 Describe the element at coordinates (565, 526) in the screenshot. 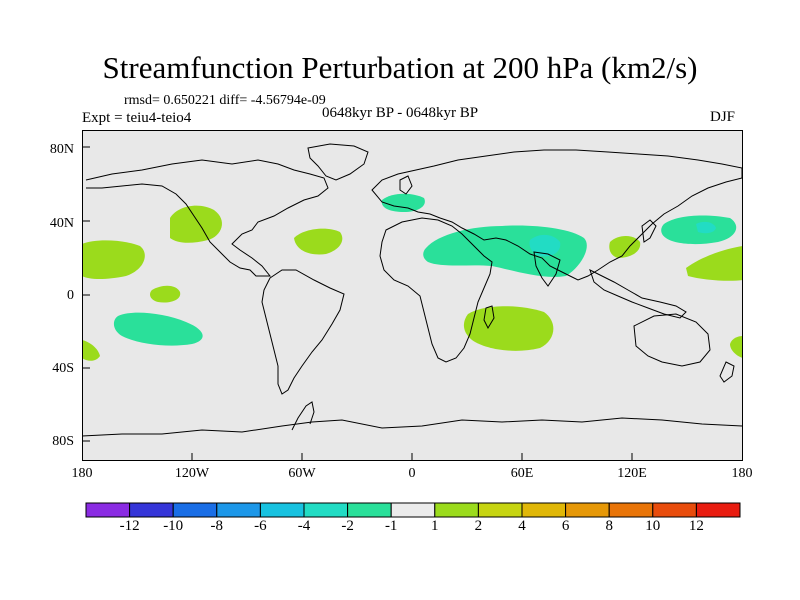

I see `colorbar-label-6: 6` at that location.